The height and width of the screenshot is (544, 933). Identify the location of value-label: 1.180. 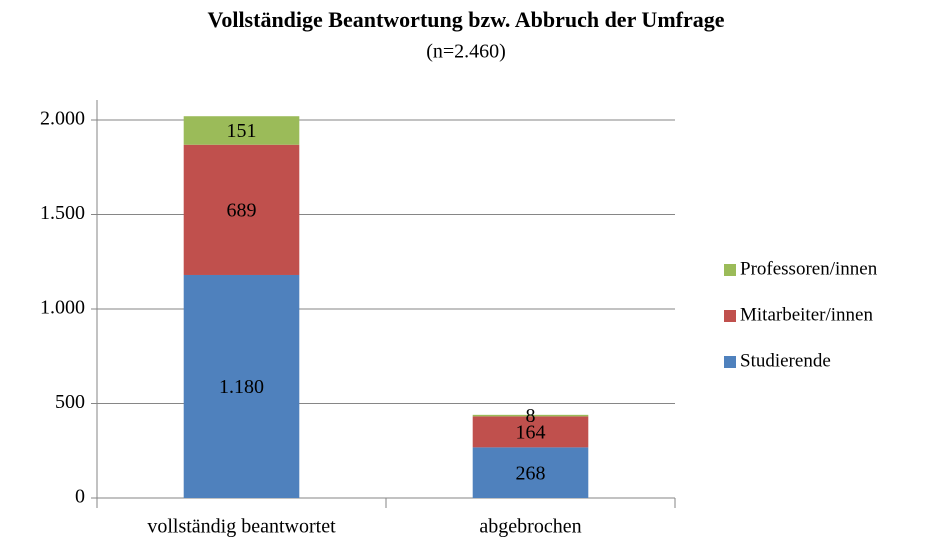
(241, 387).